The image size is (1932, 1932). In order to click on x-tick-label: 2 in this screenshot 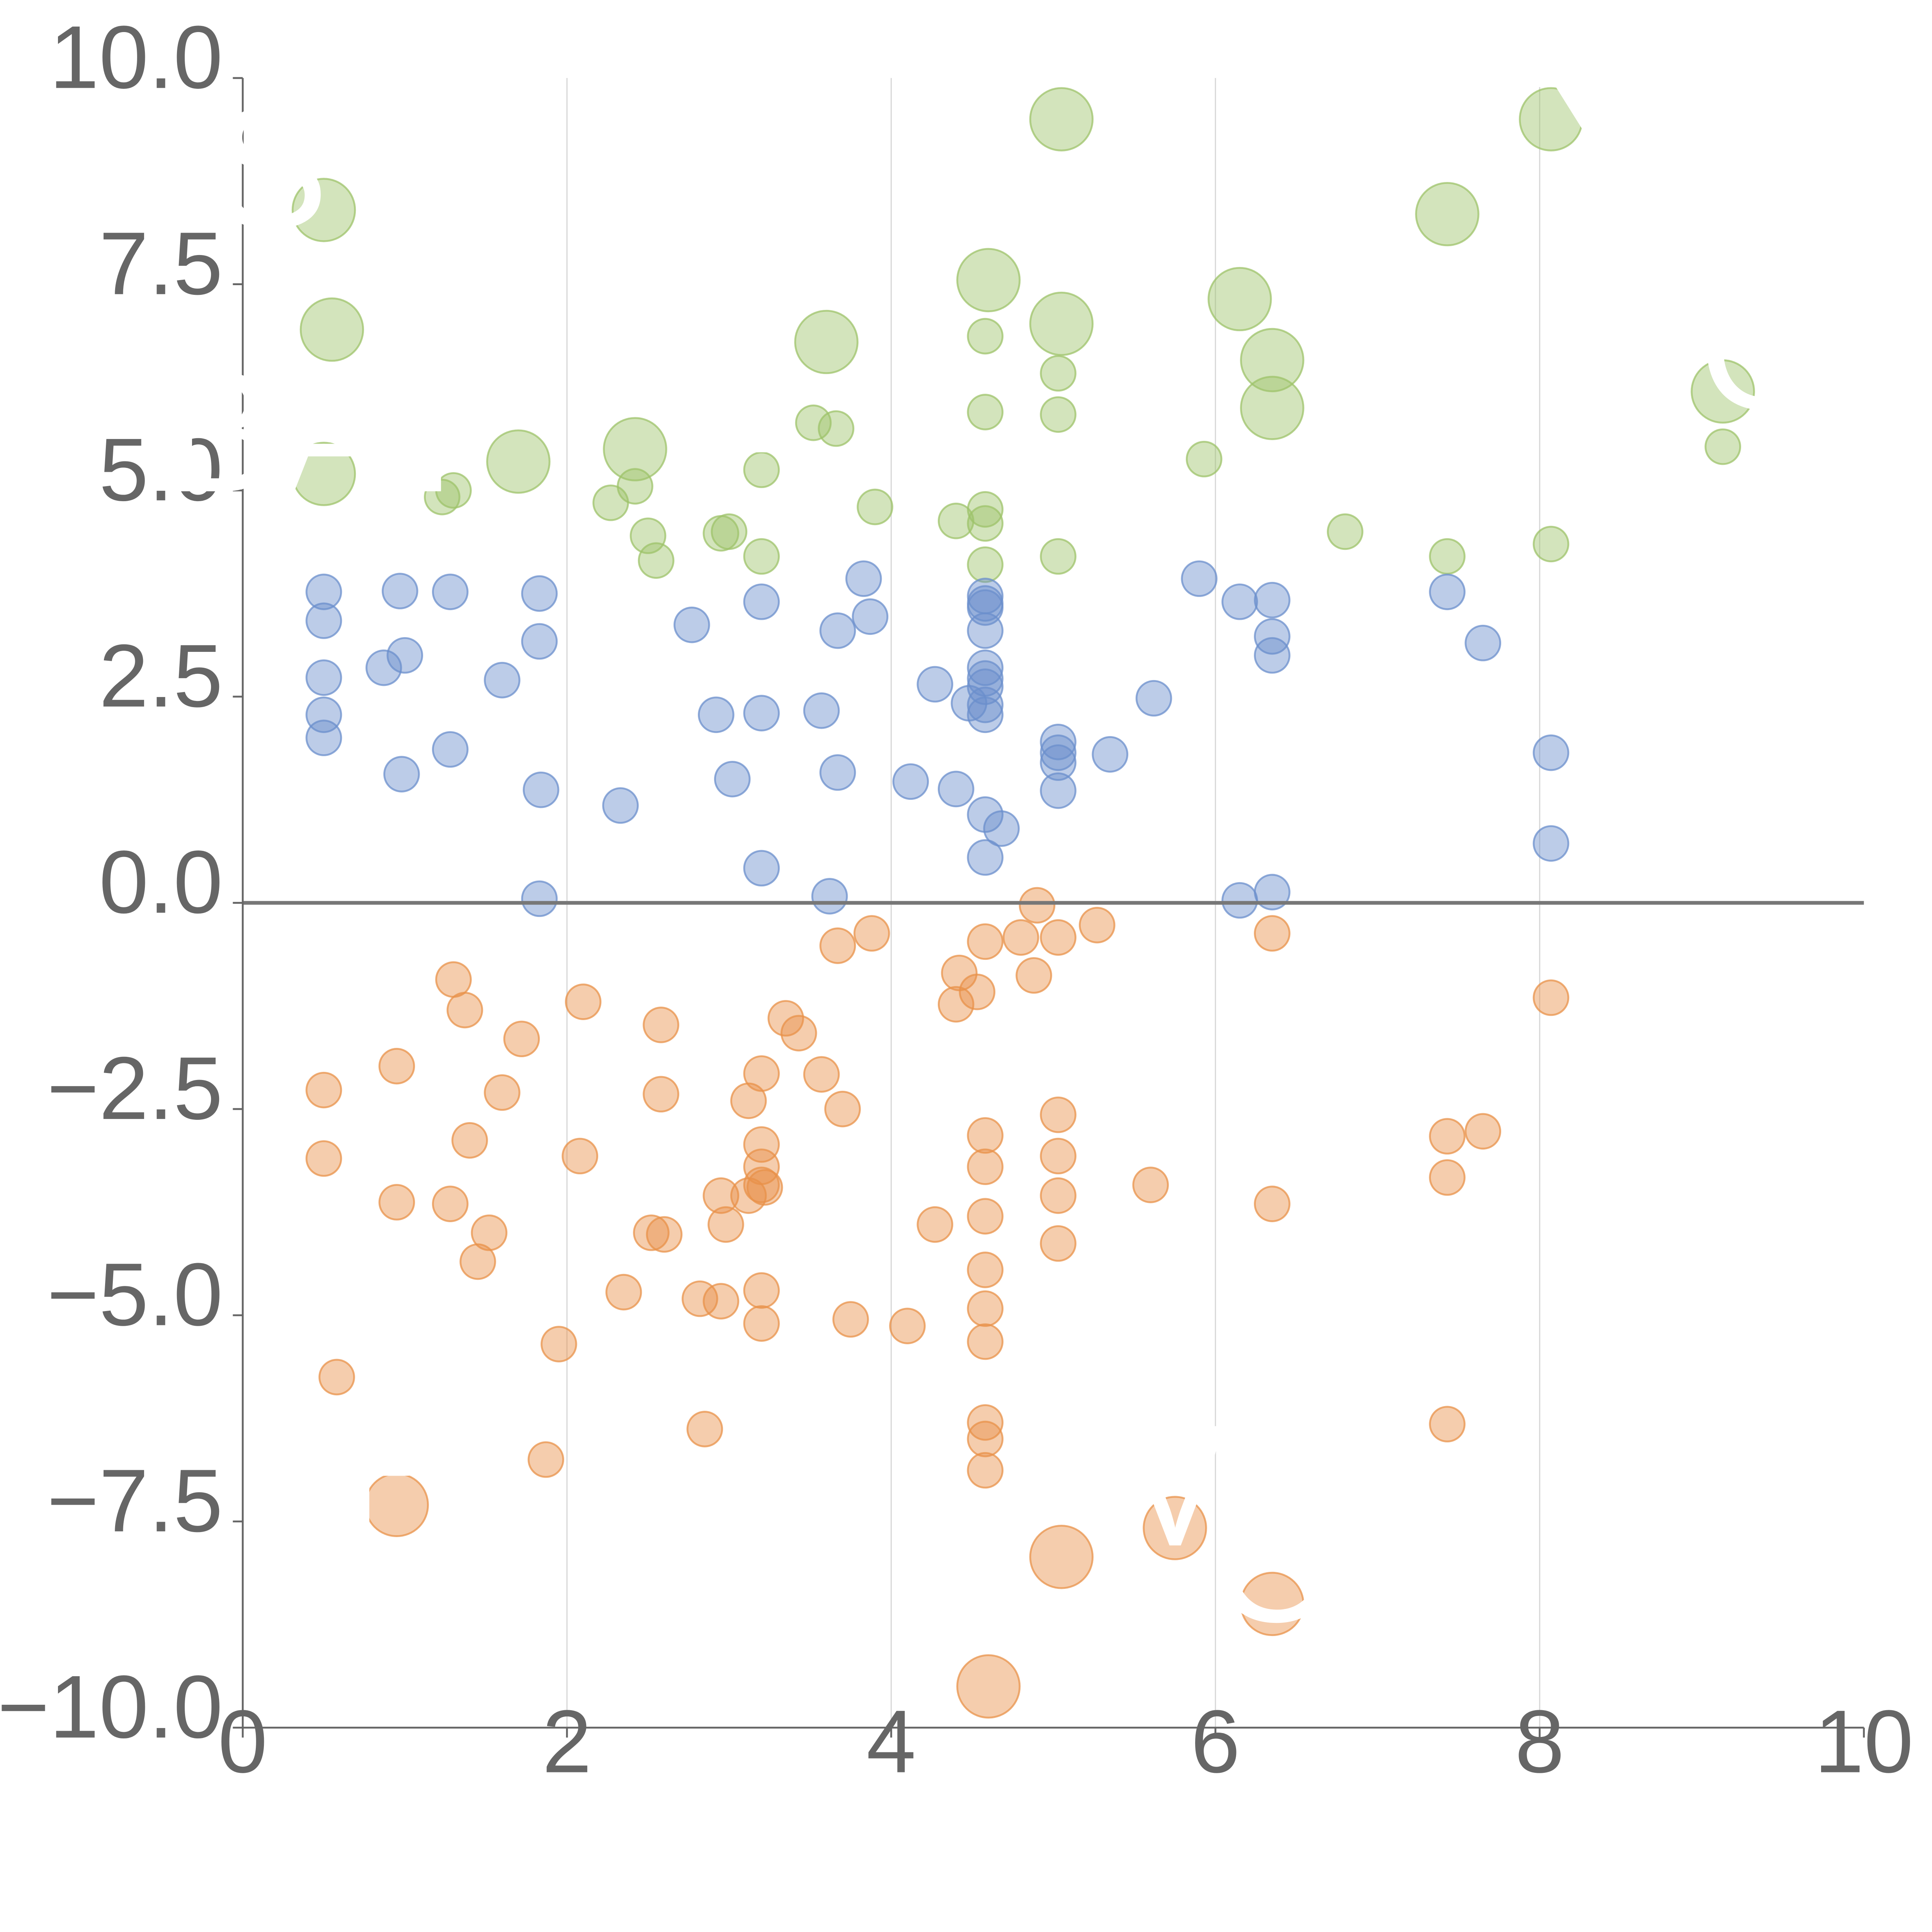, I will do `click(567, 1742)`.